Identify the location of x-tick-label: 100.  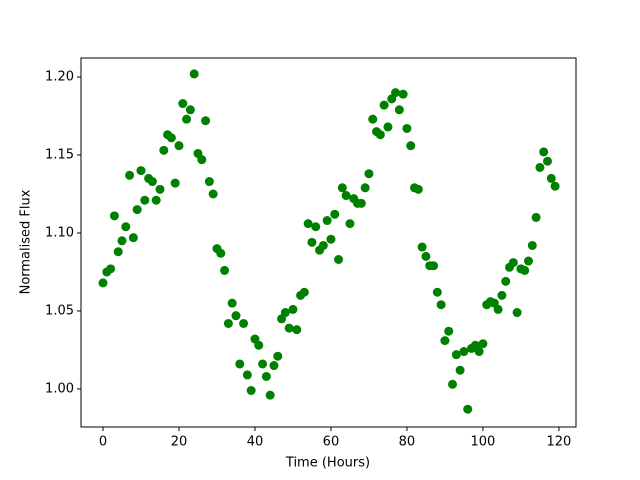
(483, 442).